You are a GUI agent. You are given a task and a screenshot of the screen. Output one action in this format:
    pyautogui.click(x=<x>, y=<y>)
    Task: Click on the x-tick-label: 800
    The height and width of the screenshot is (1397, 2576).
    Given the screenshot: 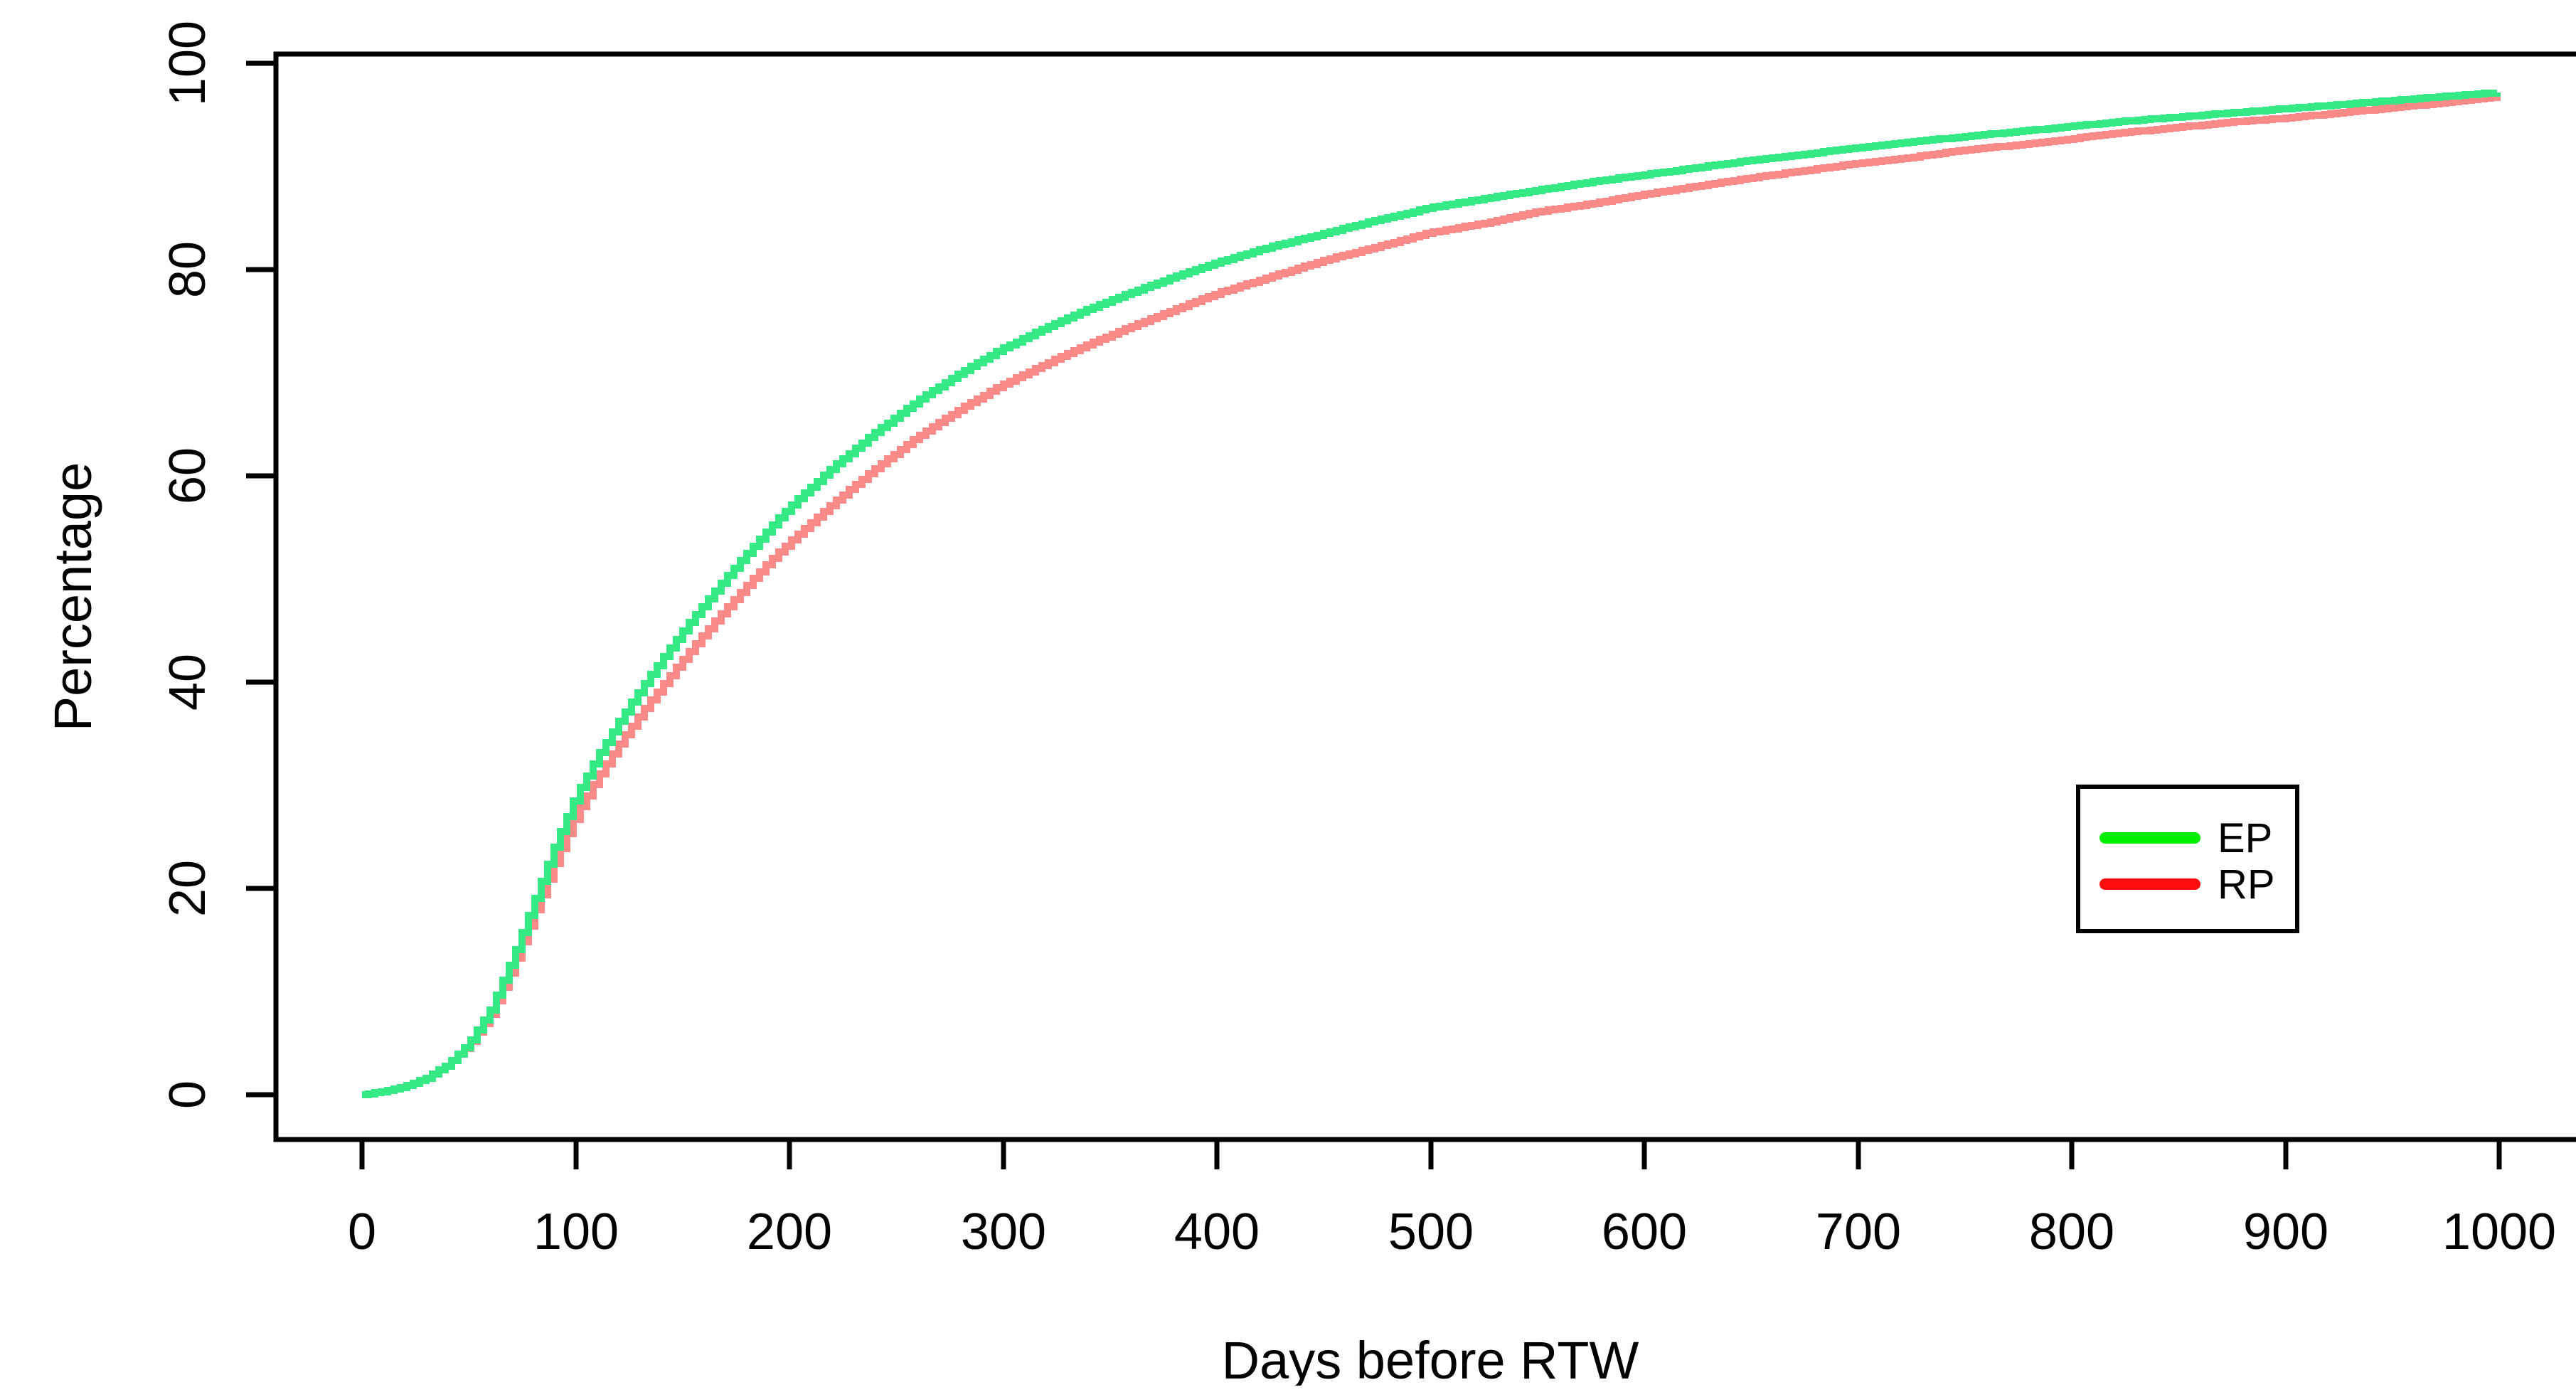 What is the action you would take?
    pyautogui.click(x=2071, y=1232)
    